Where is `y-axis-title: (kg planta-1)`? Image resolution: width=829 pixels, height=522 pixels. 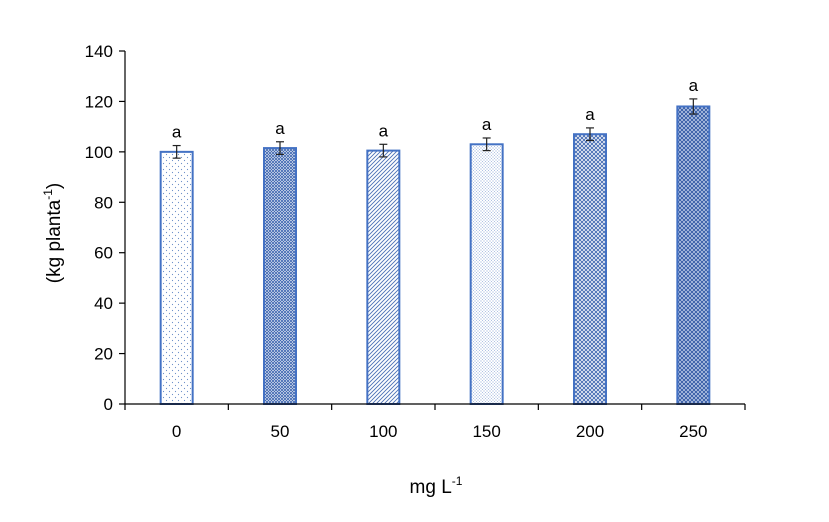 y-axis-title: (kg planta-1) is located at coordinates (53, 233).